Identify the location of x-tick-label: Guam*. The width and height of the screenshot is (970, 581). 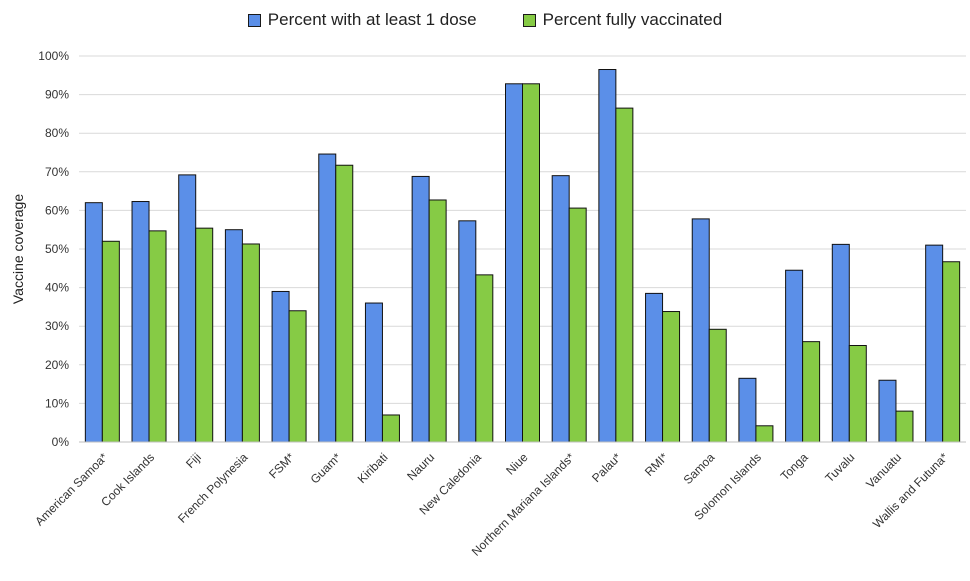
(326, 468).